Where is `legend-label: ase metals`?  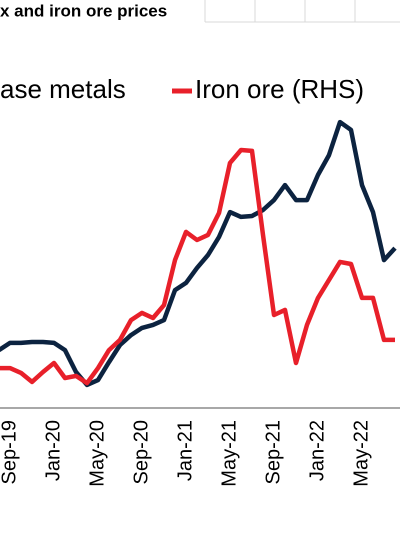
legend-label: ase metals is located at coordinates (63, 89).